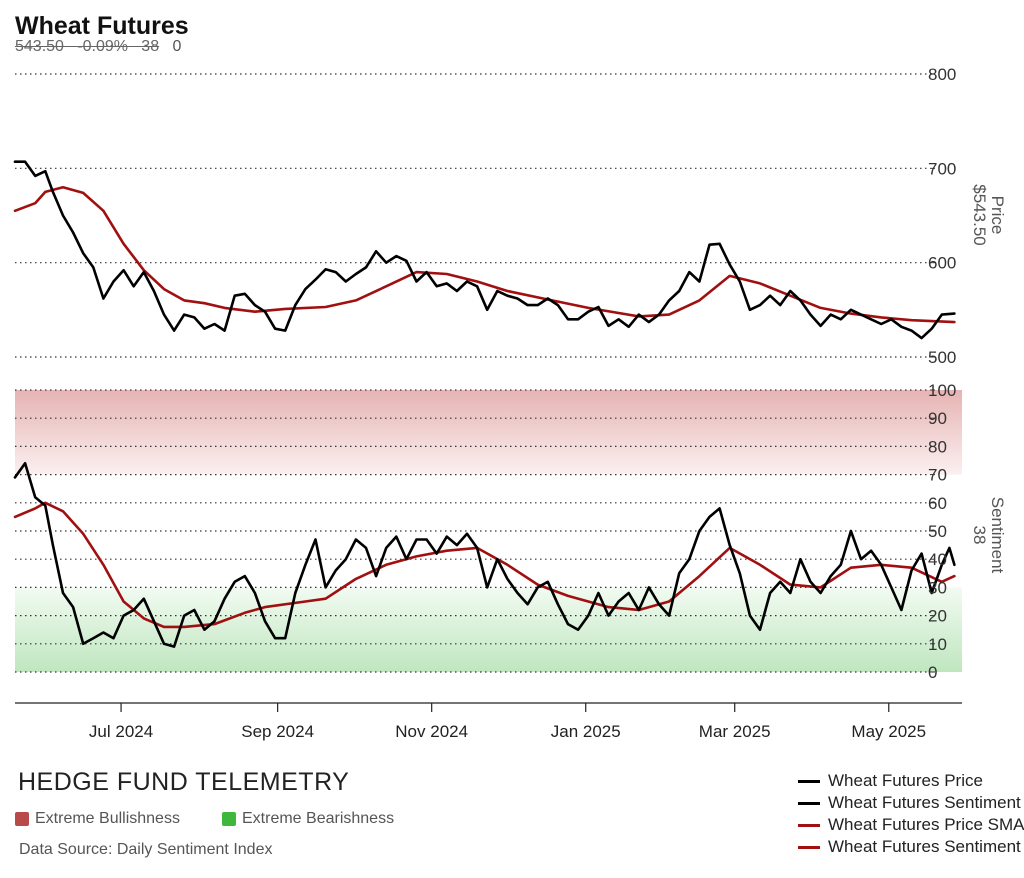  I want to click on extreme-bearishness-zone, so click(488, 629).